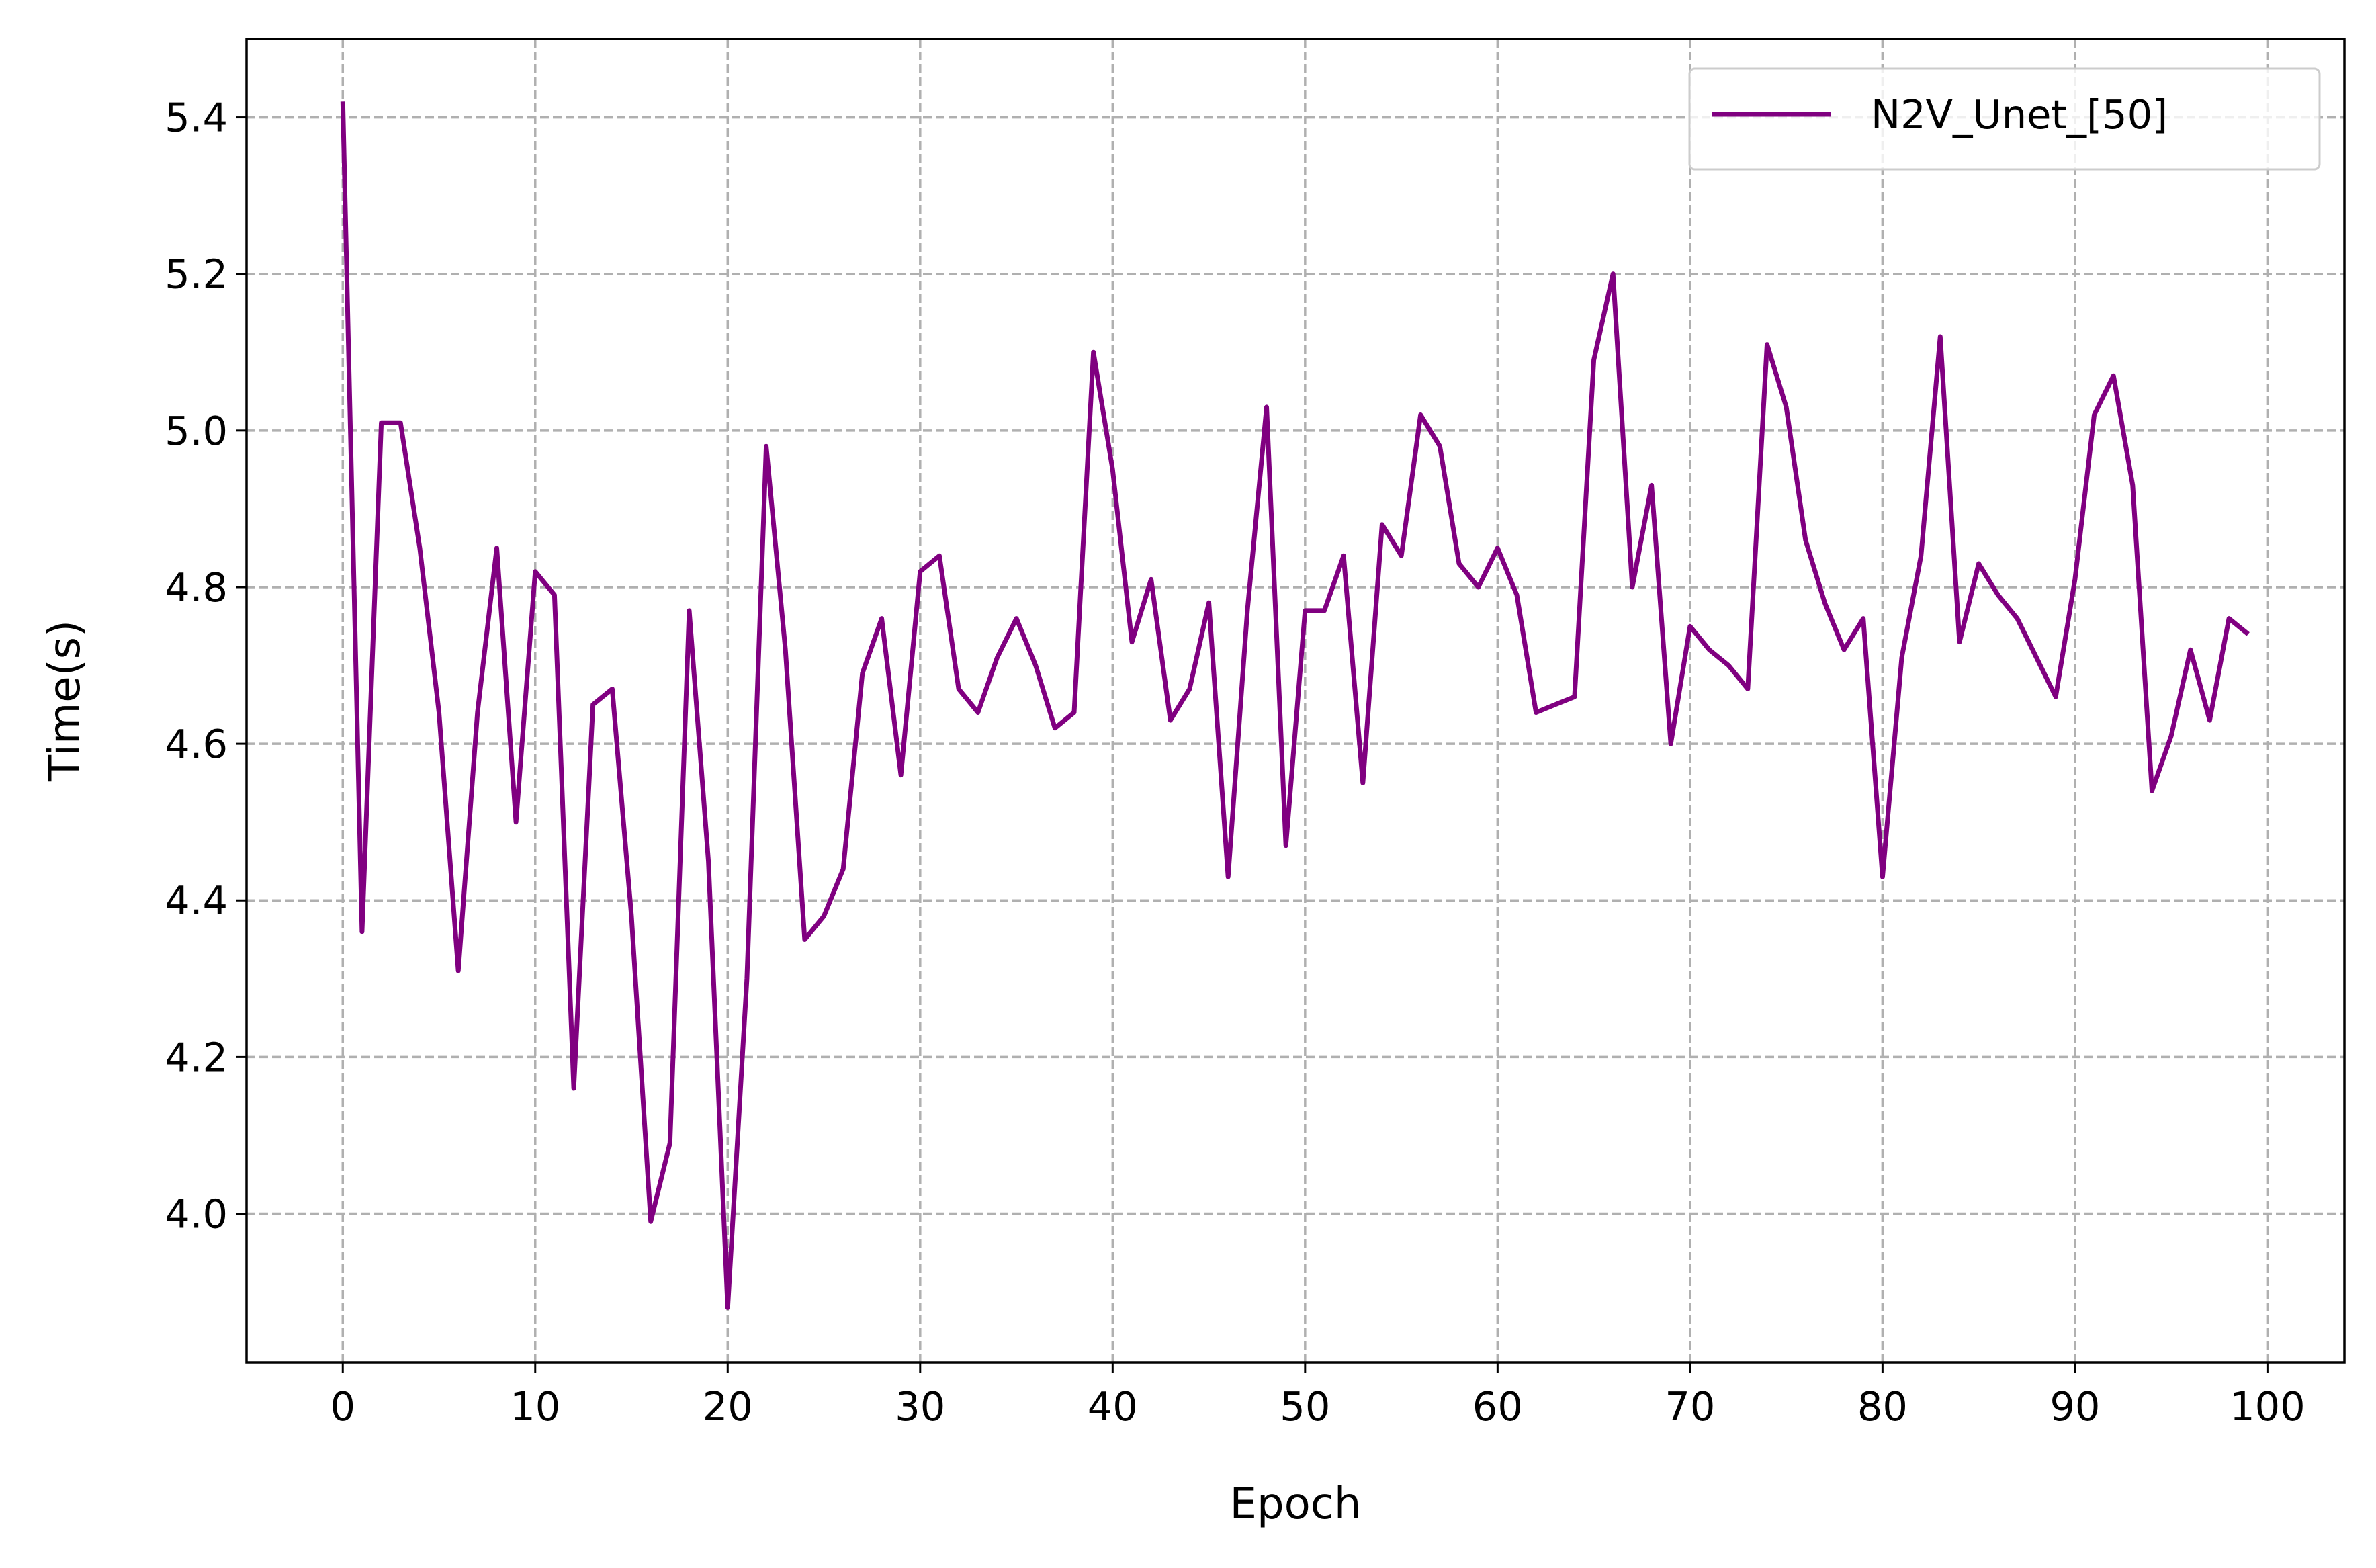 This screenshot has width=2376, height=1568. What do you see at coordinates (196, 587) in the screenshot?
I see `y-tick-label: 4.8` at bounding box center [196, 587].